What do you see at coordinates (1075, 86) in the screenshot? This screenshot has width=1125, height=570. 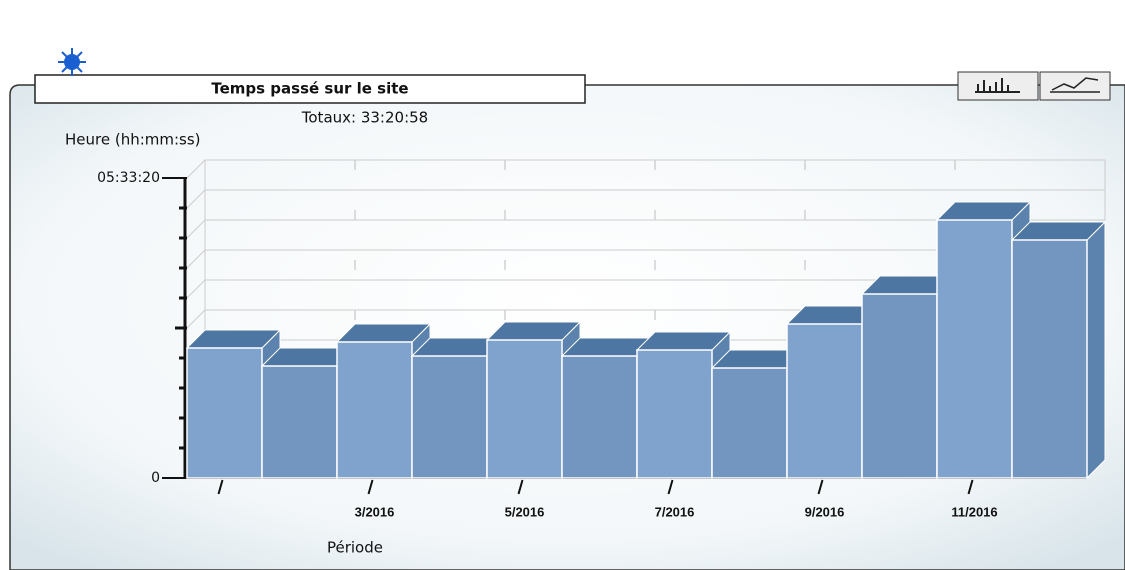 I see `line-button` at bounding box center [1075, 86].